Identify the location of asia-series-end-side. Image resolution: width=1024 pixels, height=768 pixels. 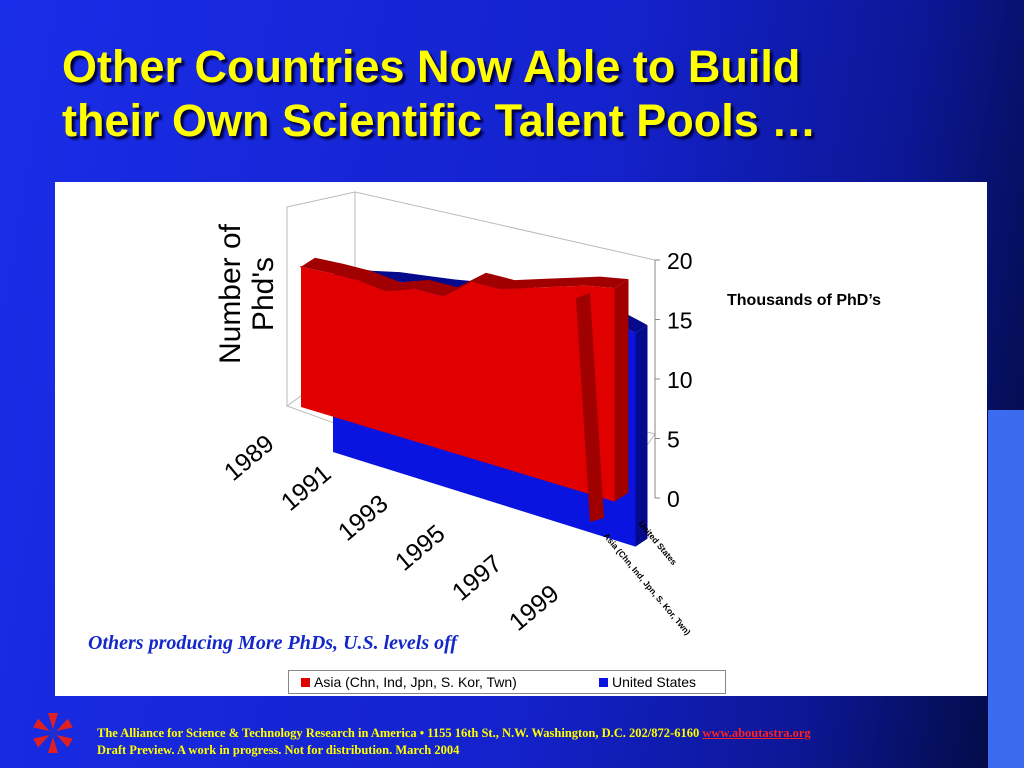
(621, 390).